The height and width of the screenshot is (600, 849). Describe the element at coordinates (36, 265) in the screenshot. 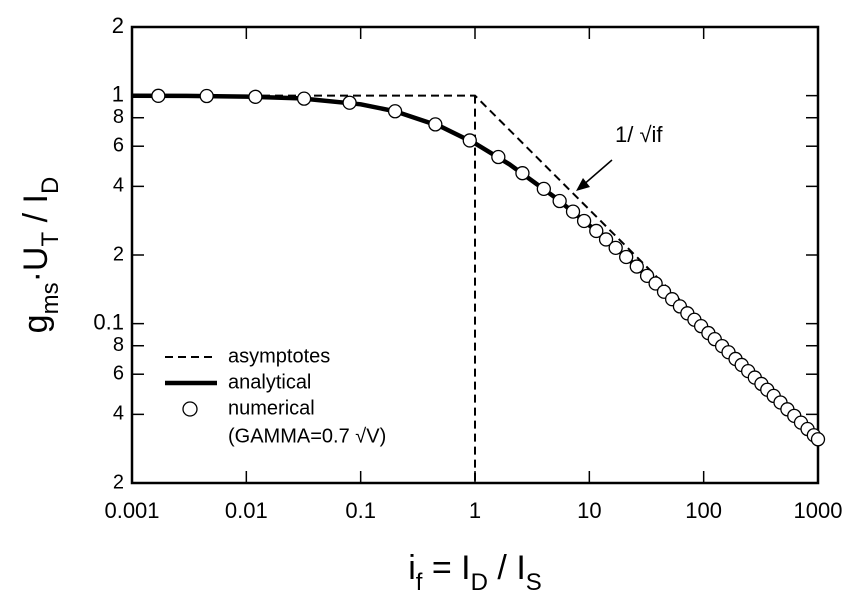

I see `y-axis-label-part: ·U` at that location.